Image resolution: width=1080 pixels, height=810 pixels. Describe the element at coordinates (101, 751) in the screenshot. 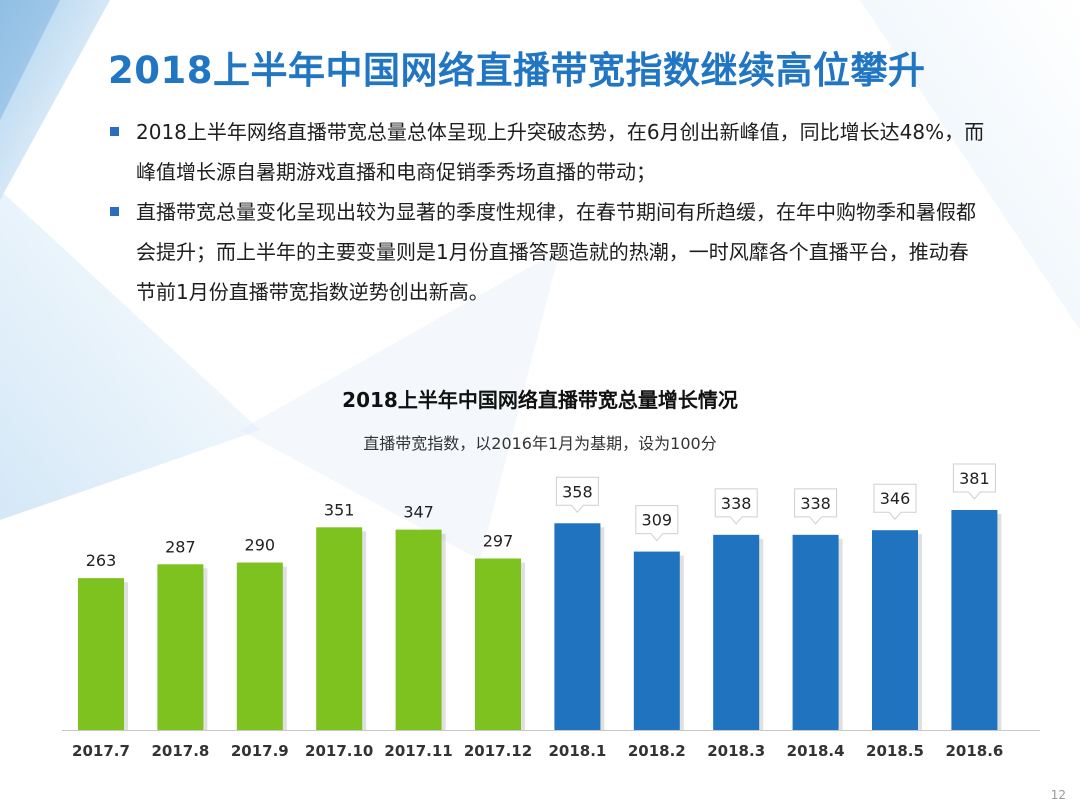

I see `x-tick-label: 2017.7` at that location.